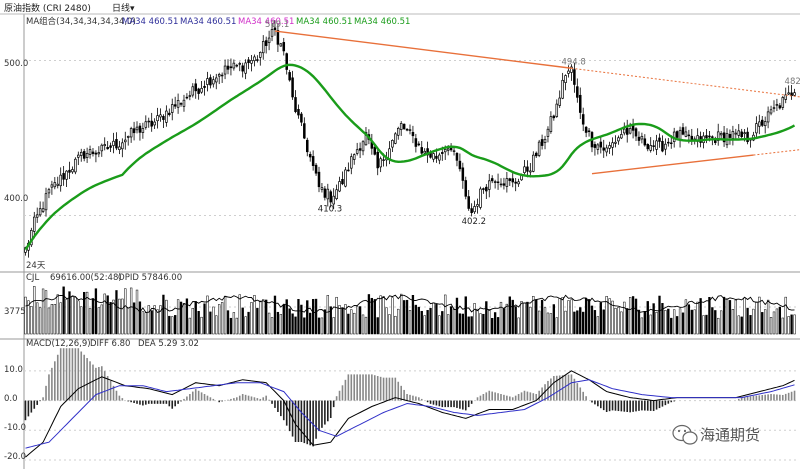 The image size is (800, 473). Describe the element at coordinates (423, 49) in the screenshot. I see `trendline-resistance` at that location.